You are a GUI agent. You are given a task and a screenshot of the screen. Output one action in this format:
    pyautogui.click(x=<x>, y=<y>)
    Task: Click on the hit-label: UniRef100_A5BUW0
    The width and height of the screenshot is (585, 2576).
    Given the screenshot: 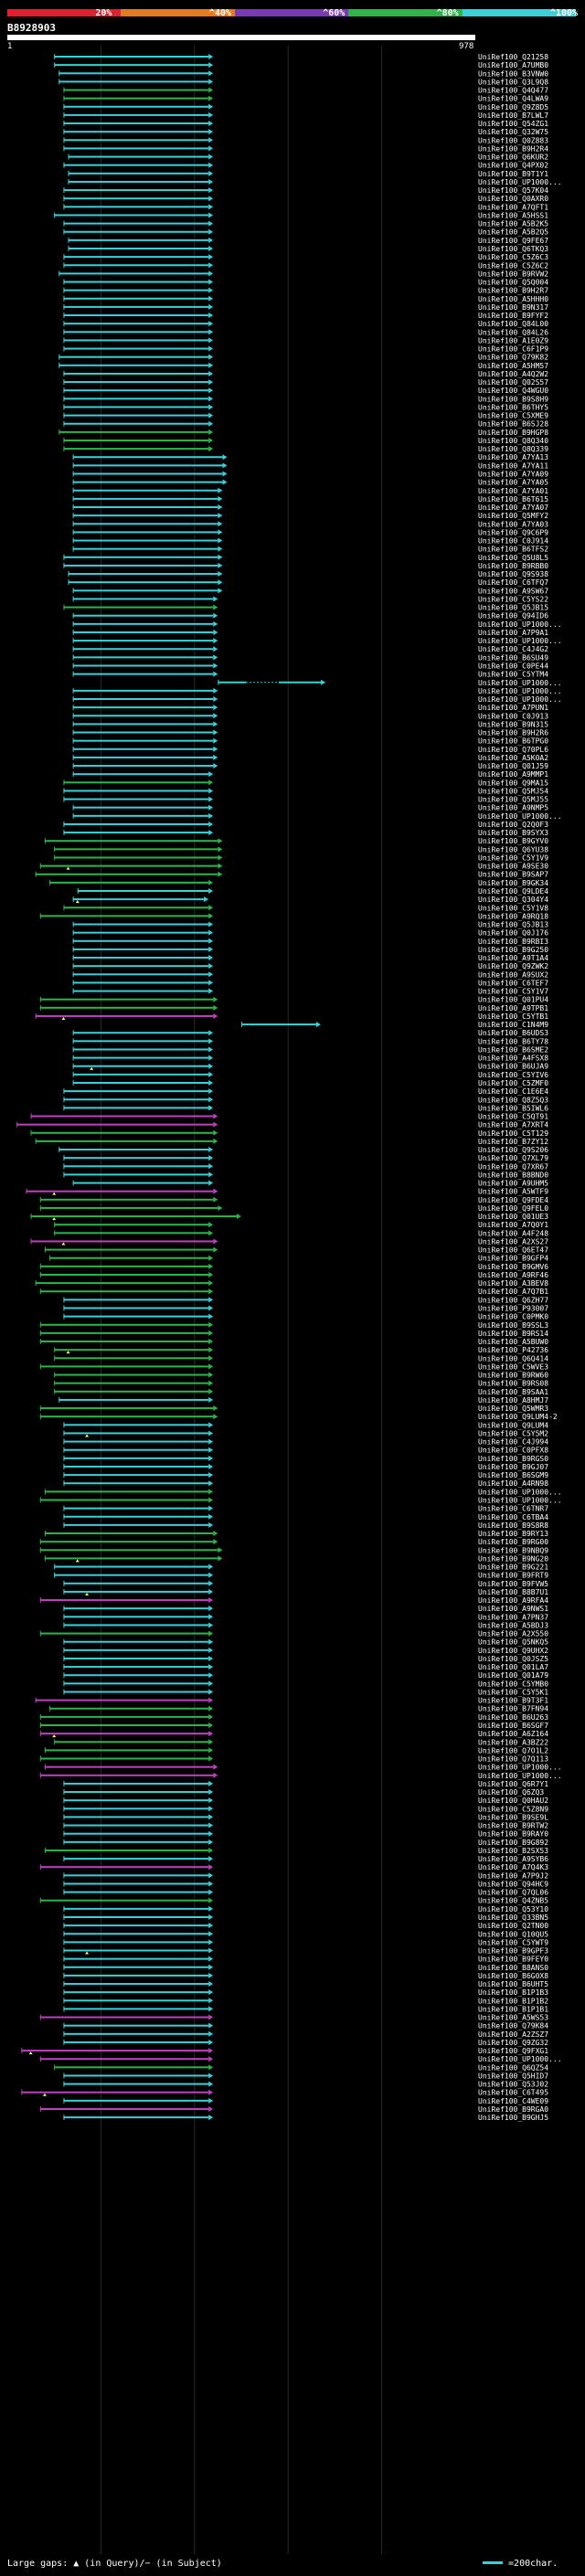 What is the action you would take?
    pyautogui.click(x=513, y=1342)
    